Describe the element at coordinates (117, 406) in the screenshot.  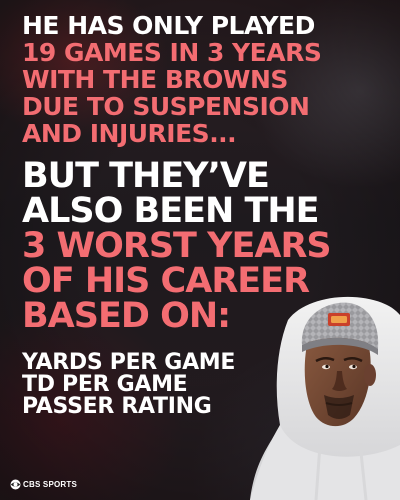
I see `stat-item: PASSER RATING` at that location.